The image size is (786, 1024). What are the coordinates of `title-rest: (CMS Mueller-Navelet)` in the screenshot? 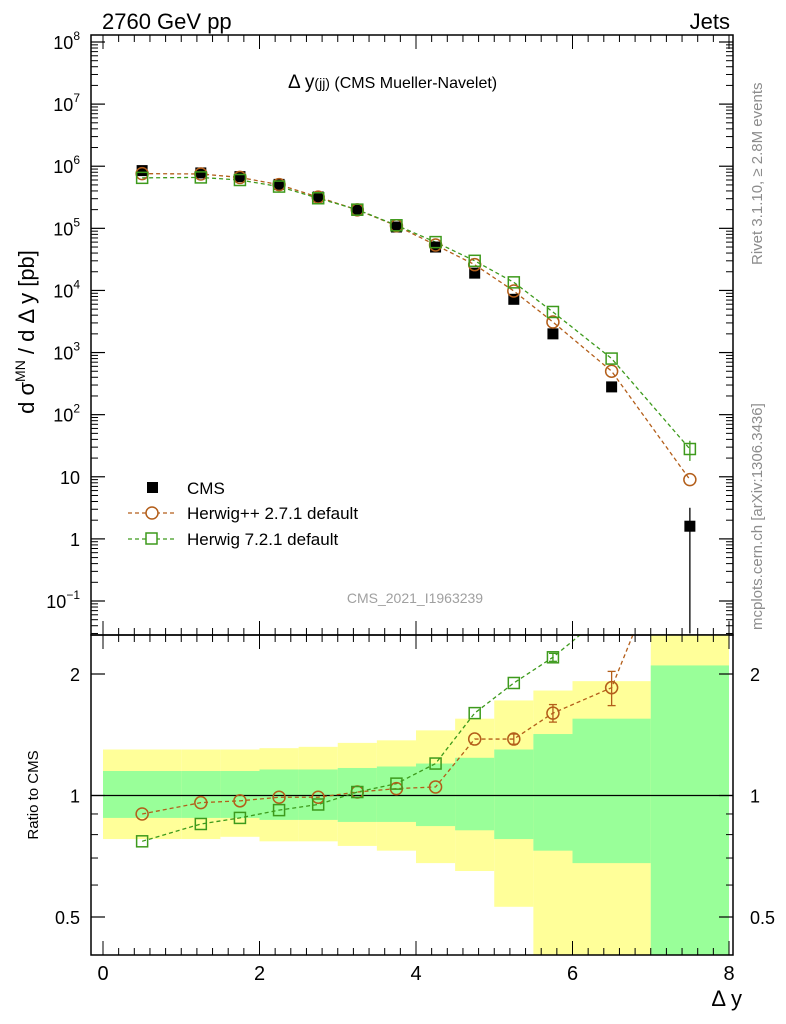 It's located at (413, 83).